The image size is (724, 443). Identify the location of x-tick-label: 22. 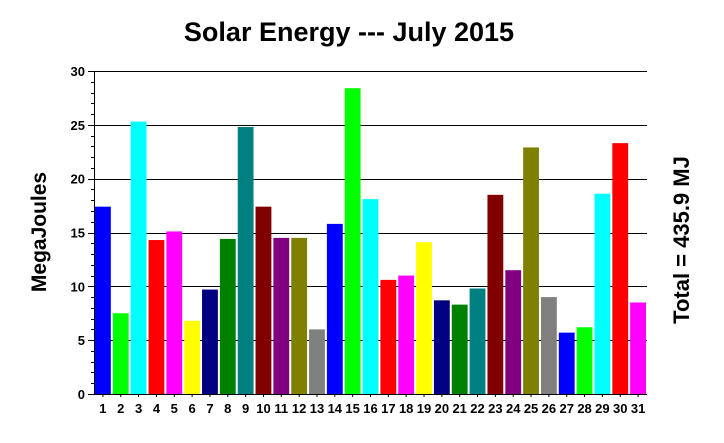
(477, 408).